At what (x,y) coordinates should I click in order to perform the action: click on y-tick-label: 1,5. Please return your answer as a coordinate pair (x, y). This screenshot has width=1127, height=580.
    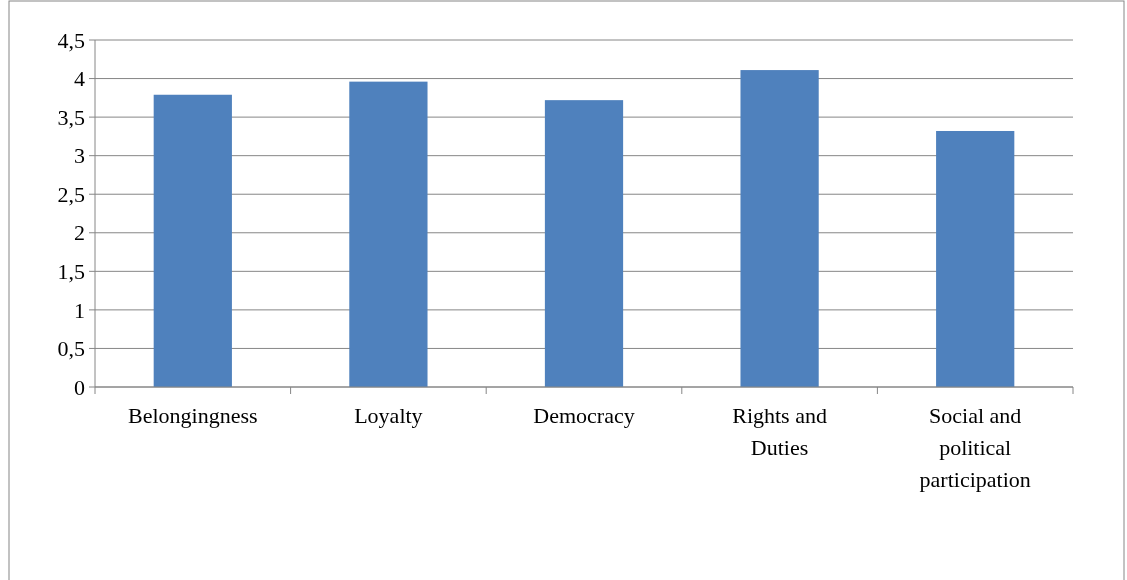
    Looking at the image, I should click on (71, 272).